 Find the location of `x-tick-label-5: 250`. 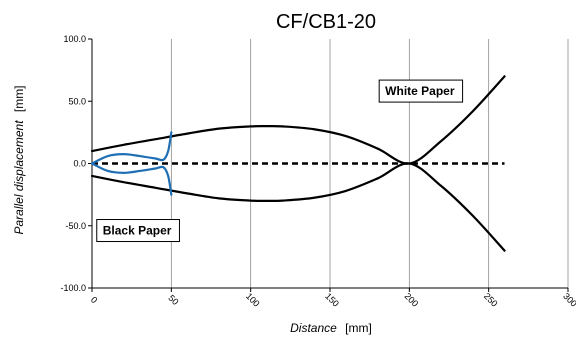

x-tick-label-5: 250 is located at coordinates (491, 300).